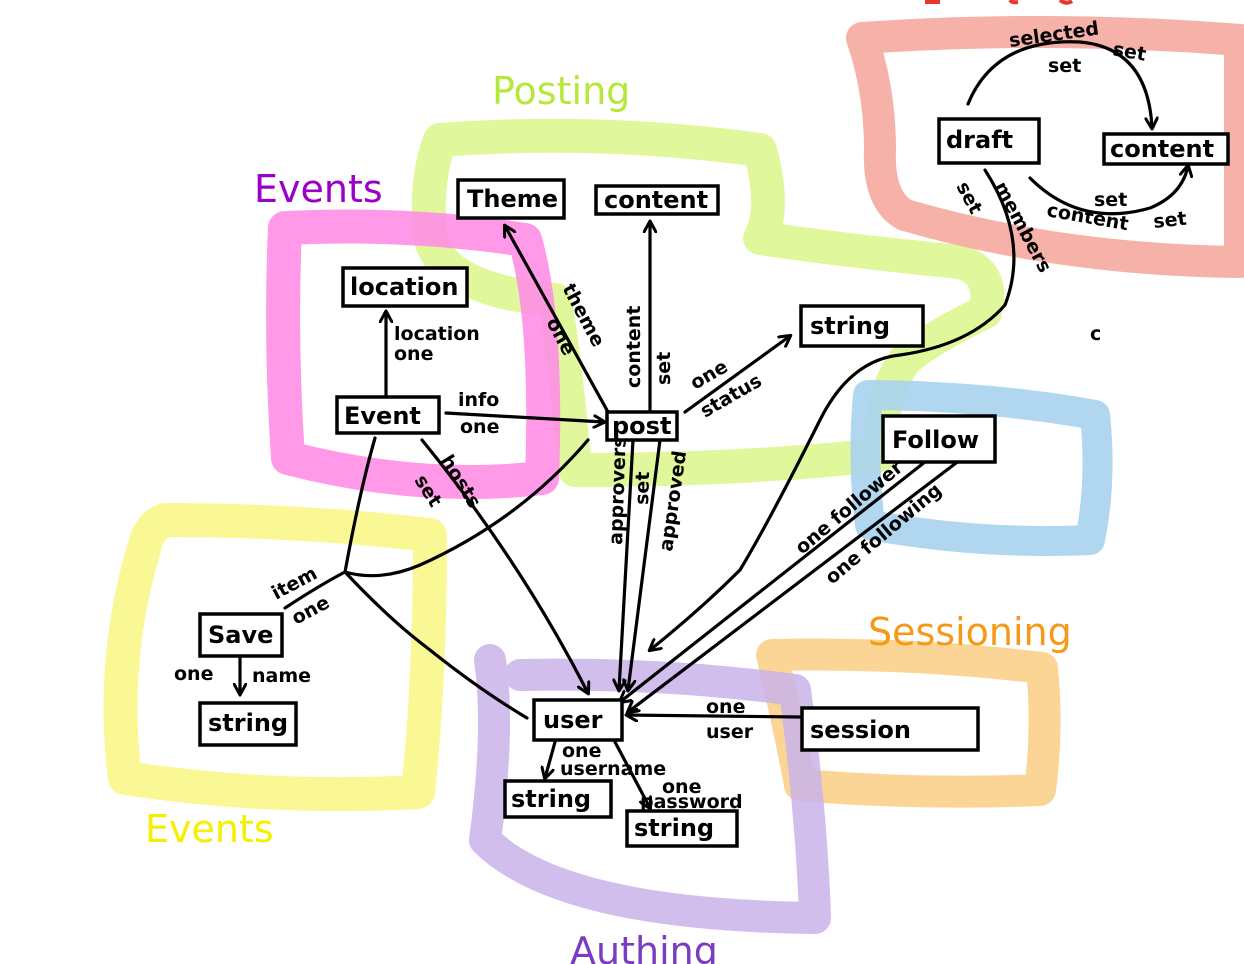 This screenshot has width=1244, height=964. I want to click on edge-follow-user-following, so click(795, 585).